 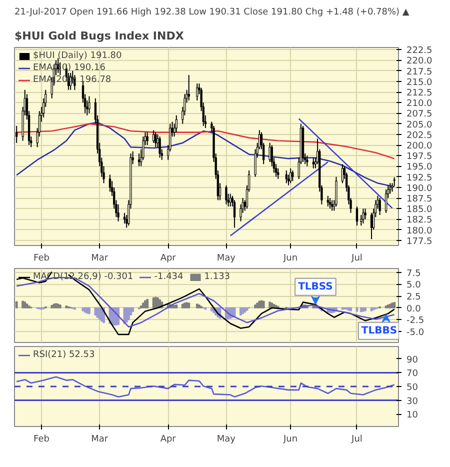 I want to click on y-tick-label: 2.5, so click(x=413, y=297).